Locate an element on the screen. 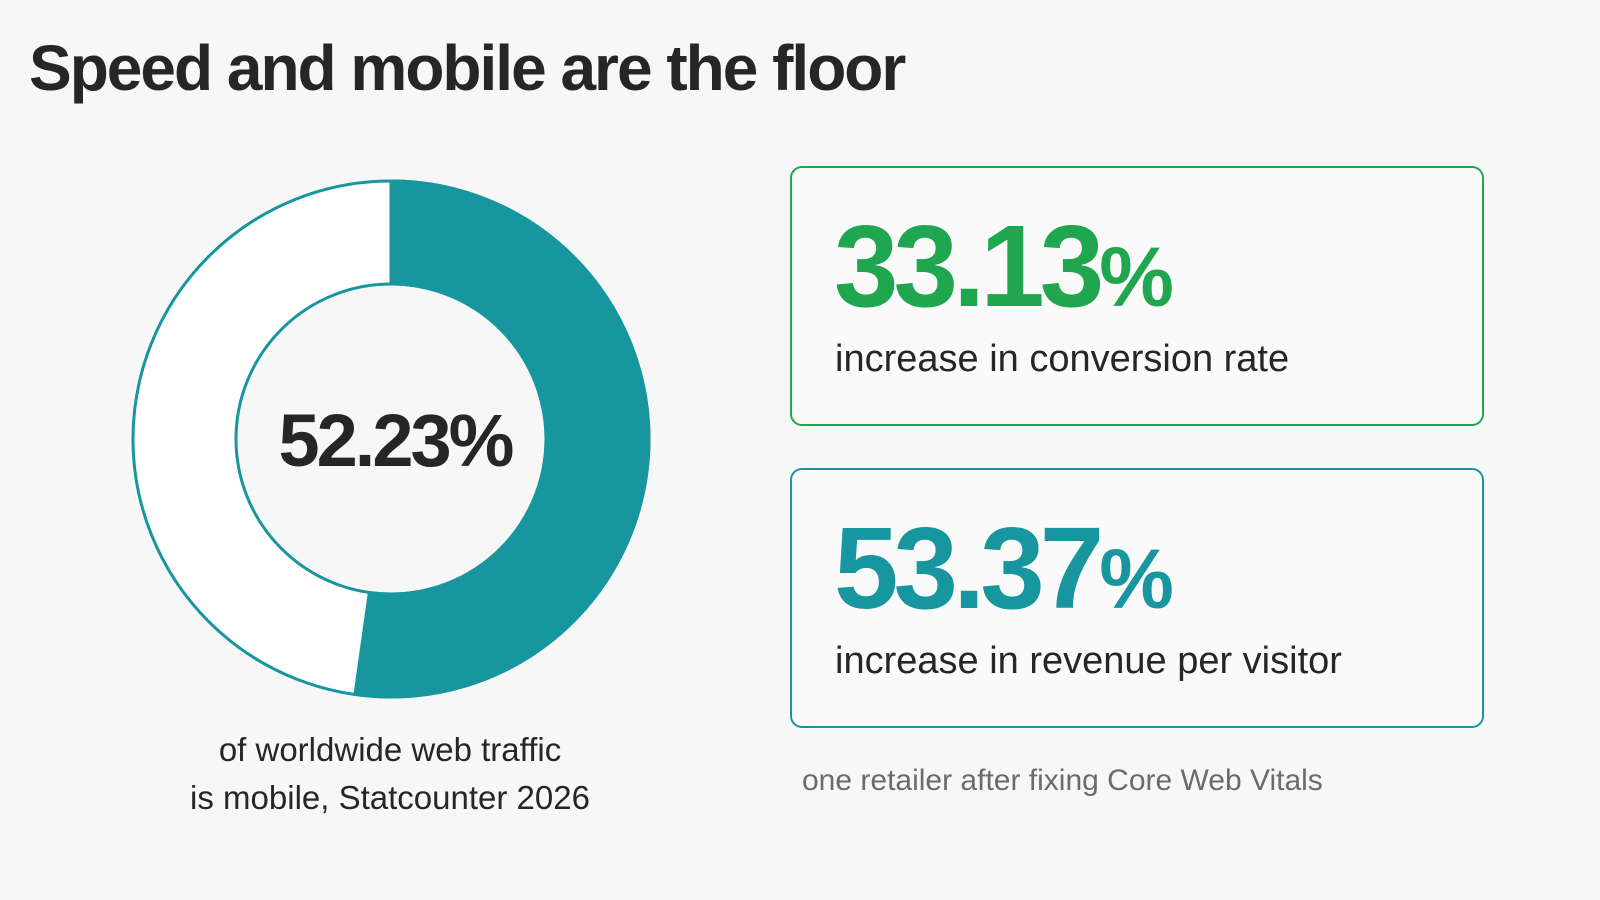 This screenshot has height=900, width=1600. donut-center-value: 52.23% is located at coordinates (396, 440).